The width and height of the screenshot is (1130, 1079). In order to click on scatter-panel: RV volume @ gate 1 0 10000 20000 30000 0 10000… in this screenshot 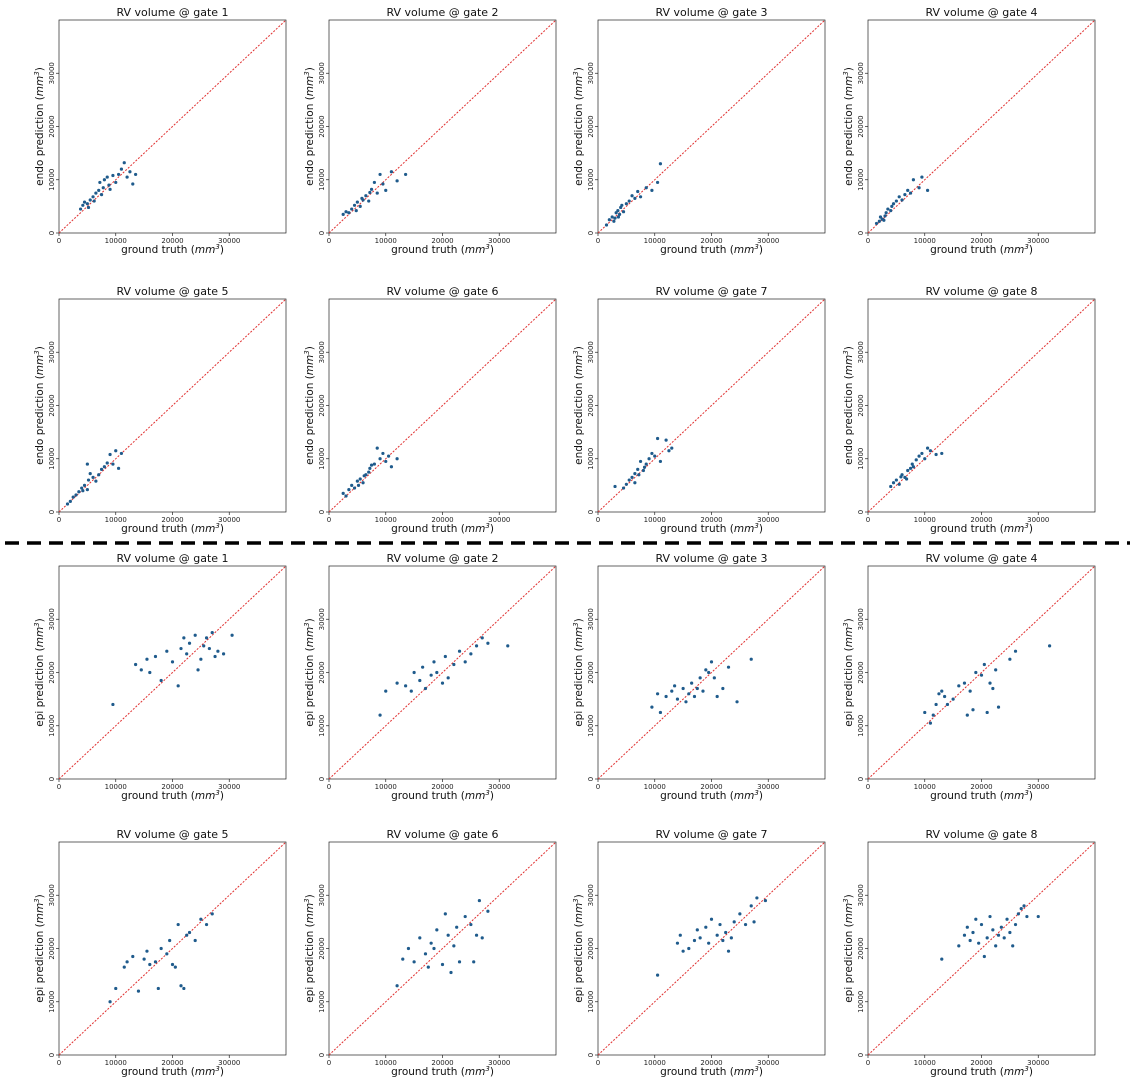, I will do `click(160, 677)`.